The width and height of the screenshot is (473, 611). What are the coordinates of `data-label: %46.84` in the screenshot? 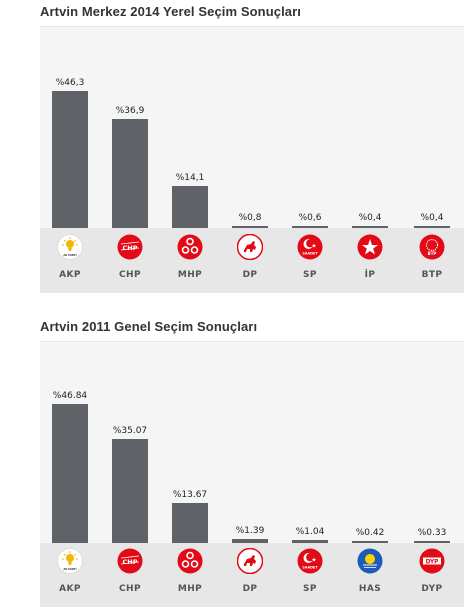 It's located at (70, 396).